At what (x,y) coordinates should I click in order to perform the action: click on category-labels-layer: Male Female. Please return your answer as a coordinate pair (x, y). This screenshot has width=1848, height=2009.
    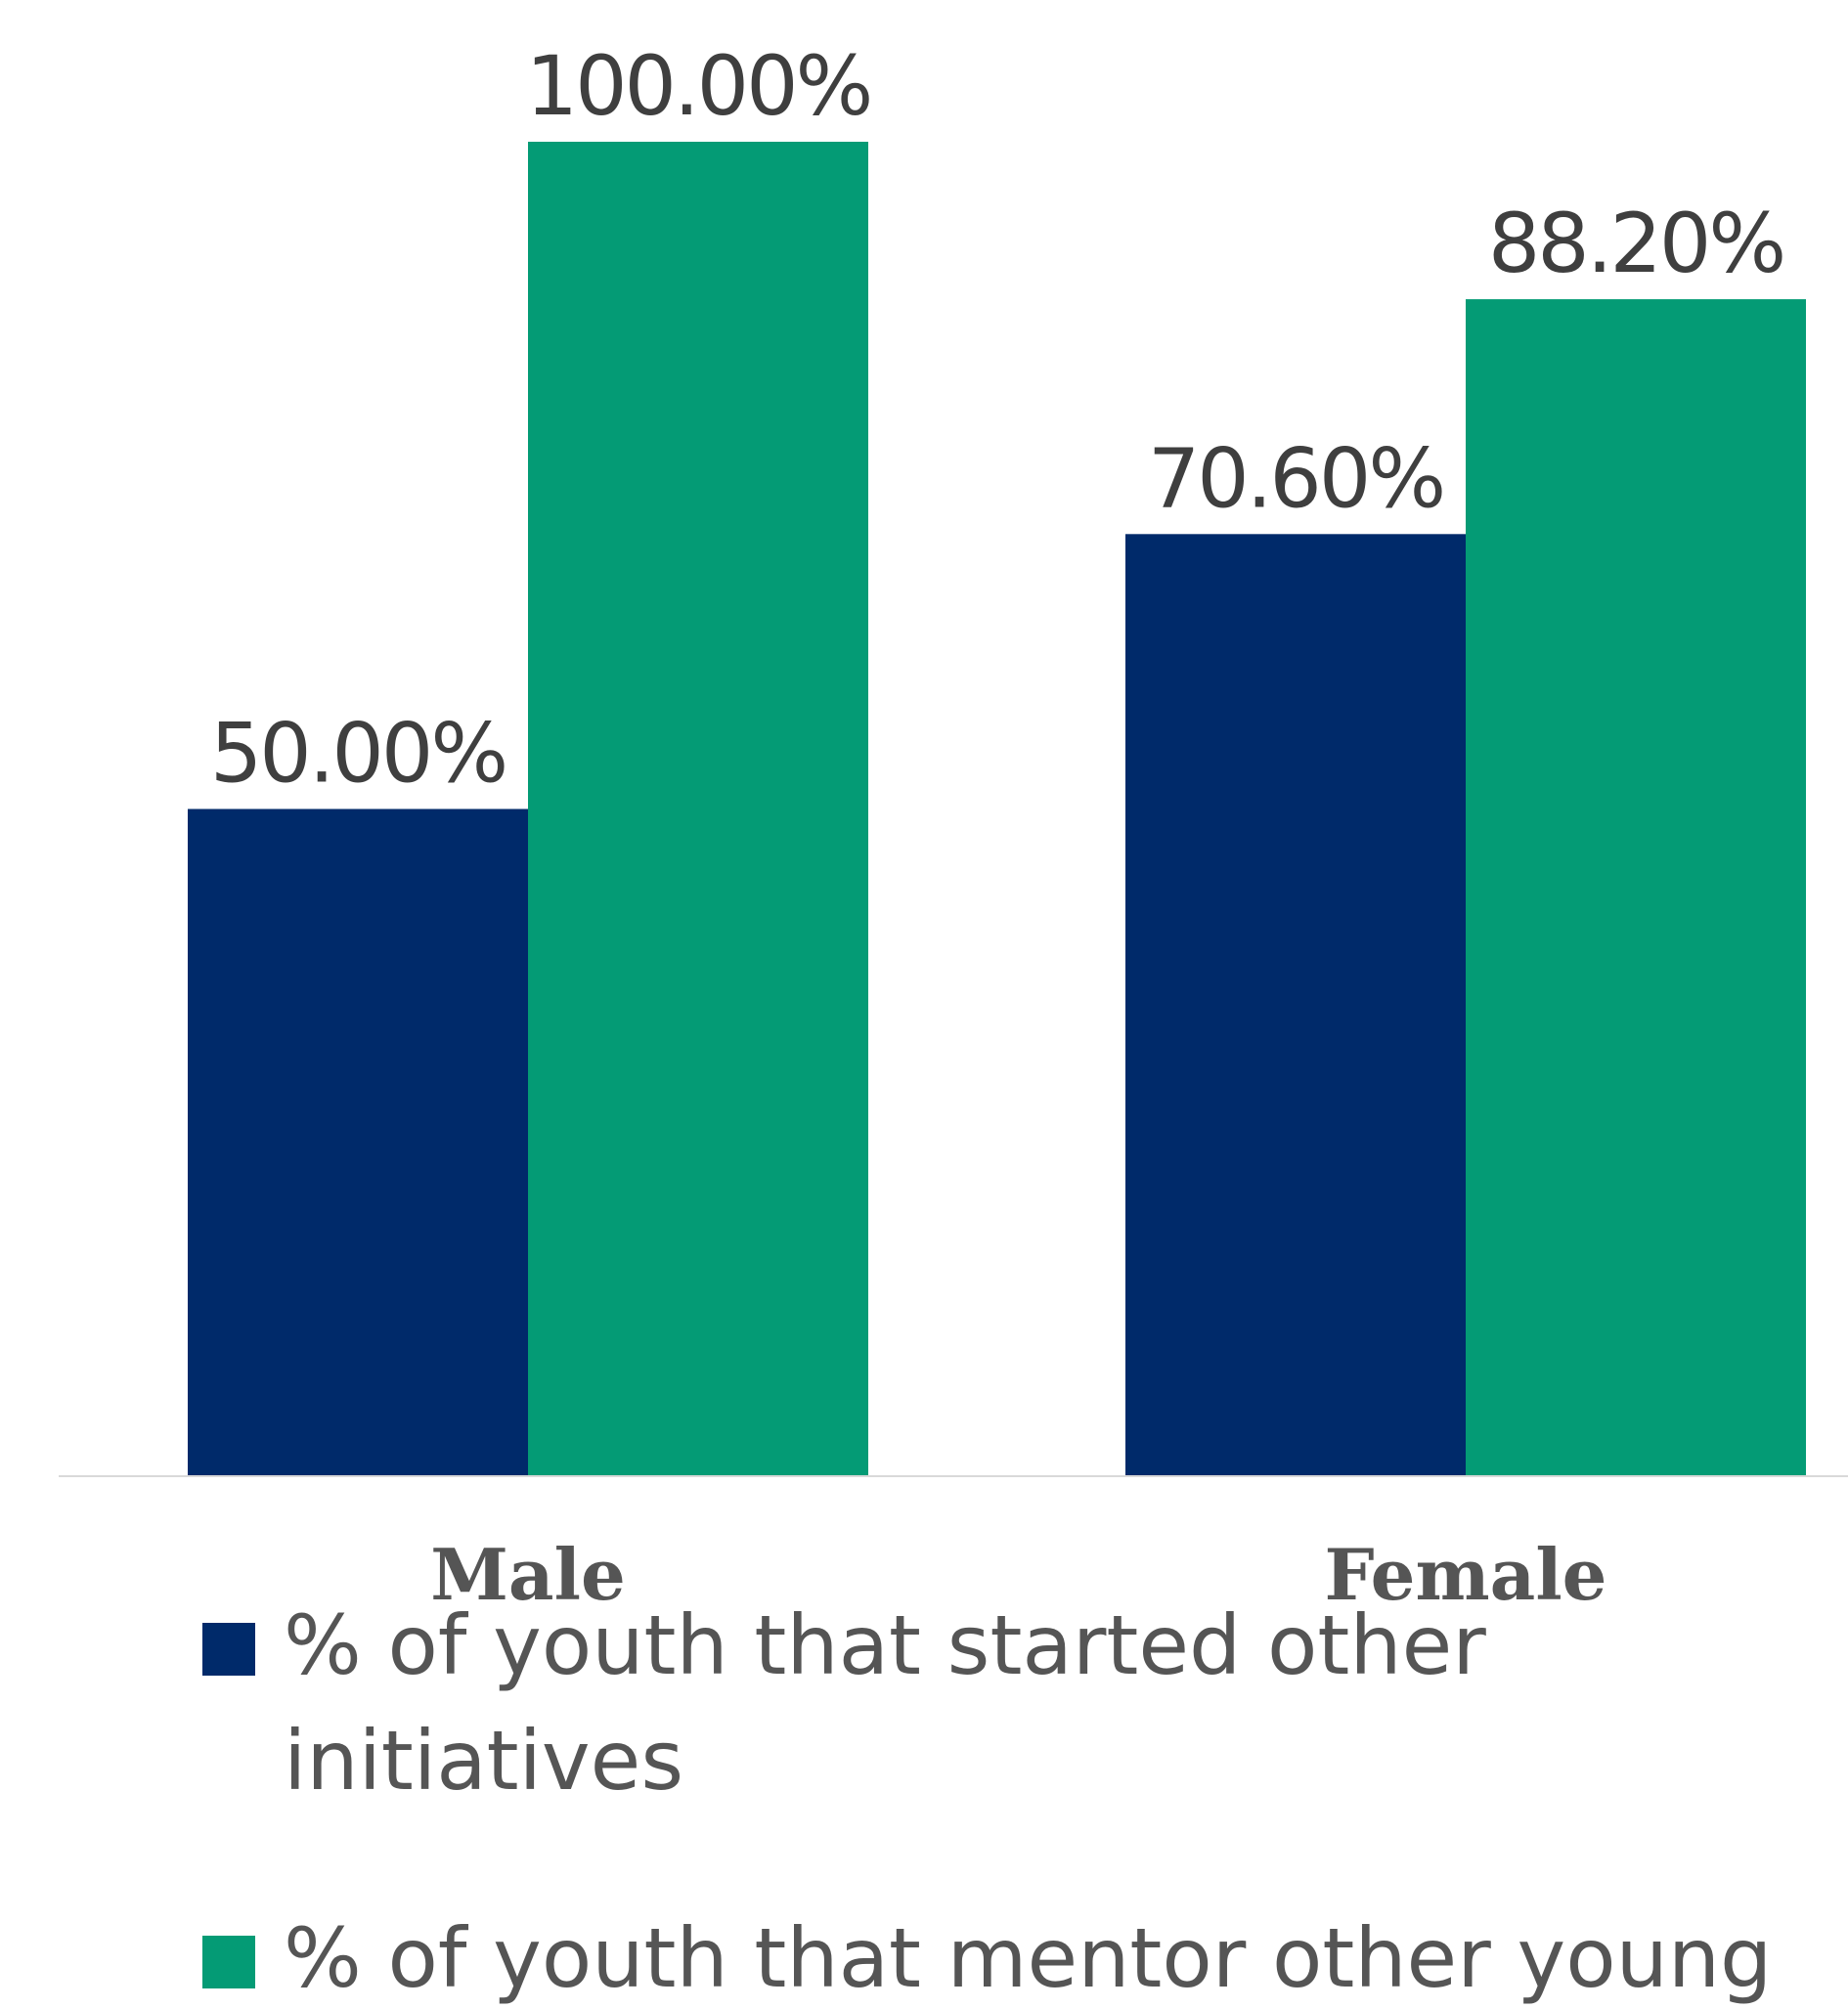
    Looking at the image, I should click on (1018, 1574).